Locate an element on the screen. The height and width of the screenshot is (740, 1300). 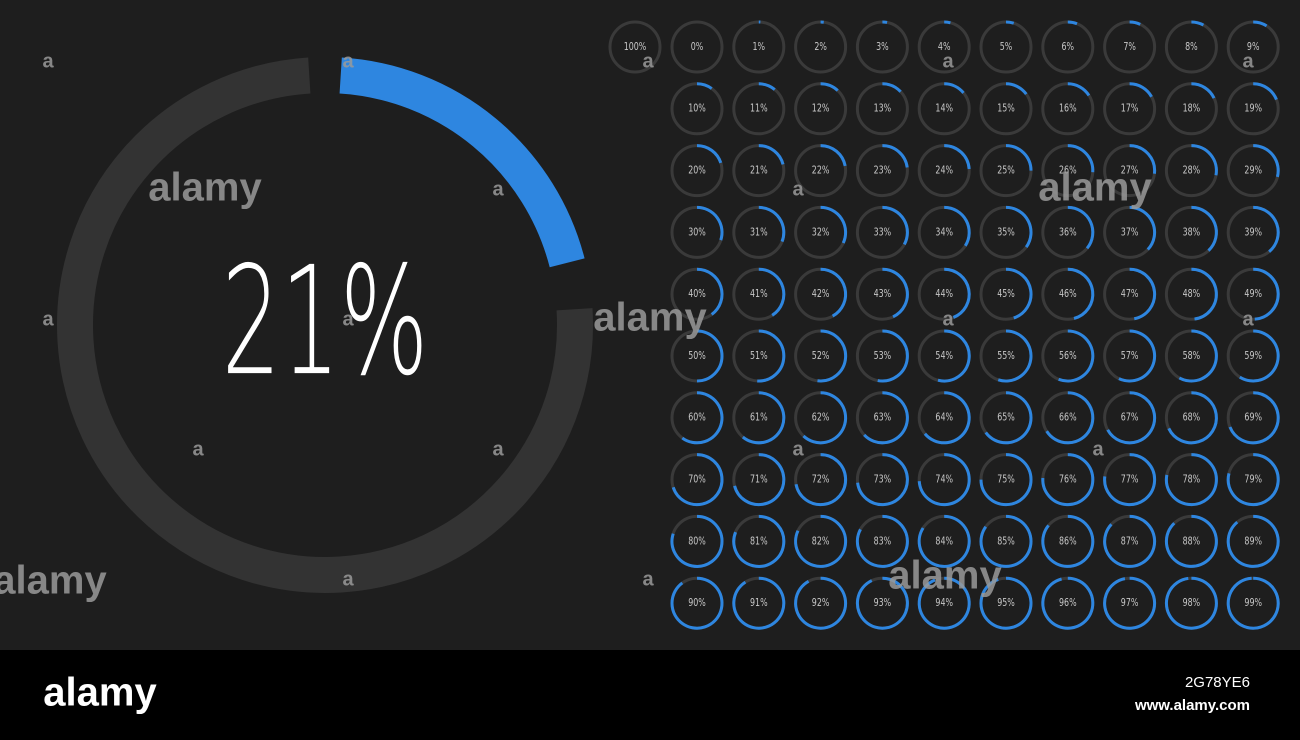
meter-label: 93% is located at coordinates (883, 603).